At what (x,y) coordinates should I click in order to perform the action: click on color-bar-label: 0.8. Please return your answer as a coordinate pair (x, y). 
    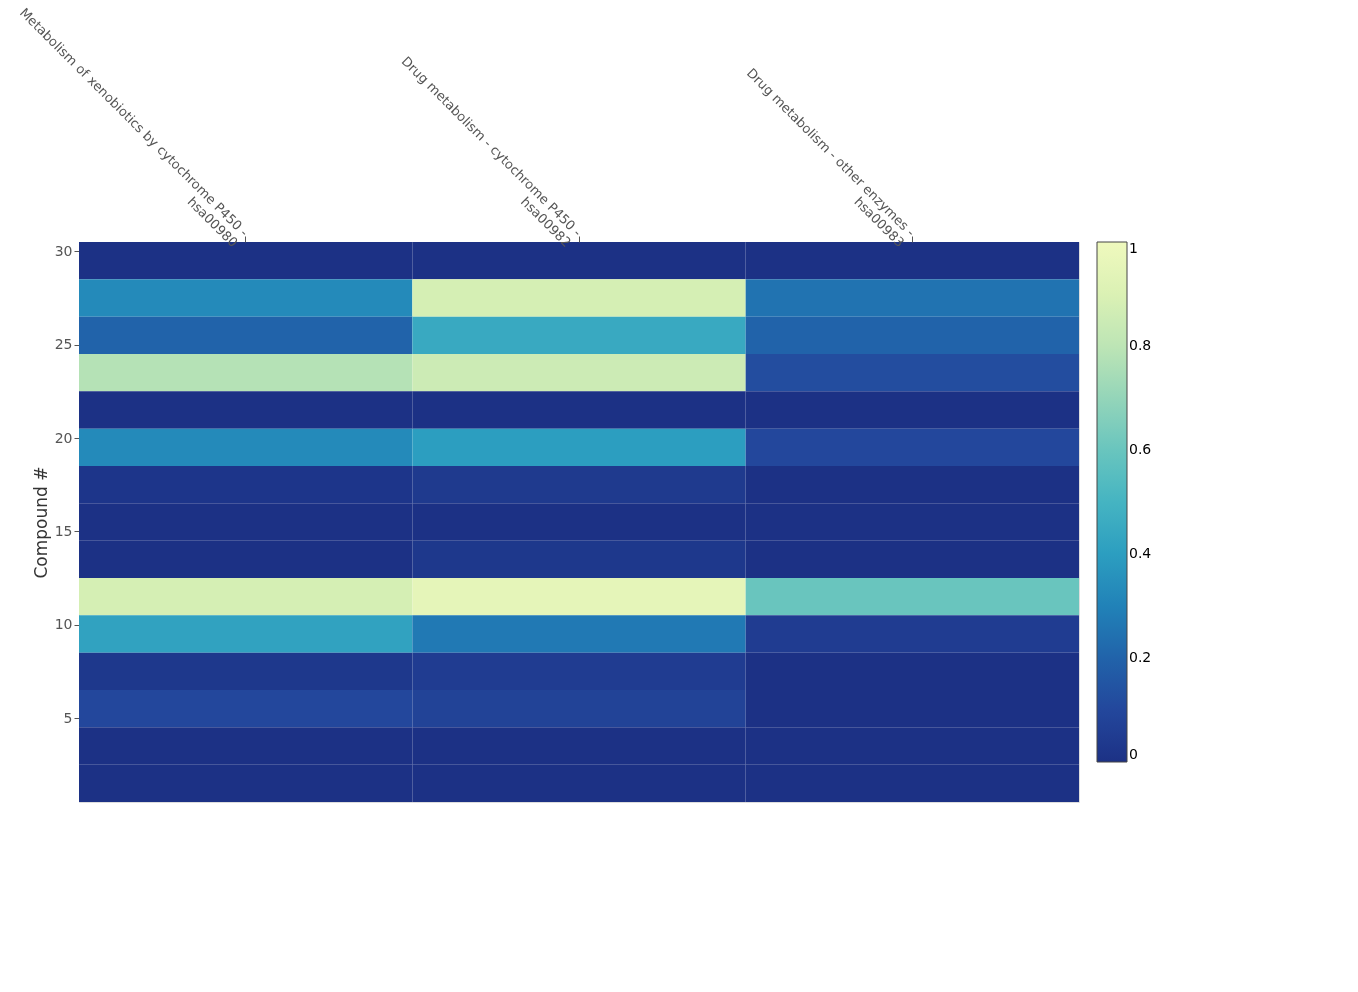
    Looking at the image, I should click on (1140, 345).